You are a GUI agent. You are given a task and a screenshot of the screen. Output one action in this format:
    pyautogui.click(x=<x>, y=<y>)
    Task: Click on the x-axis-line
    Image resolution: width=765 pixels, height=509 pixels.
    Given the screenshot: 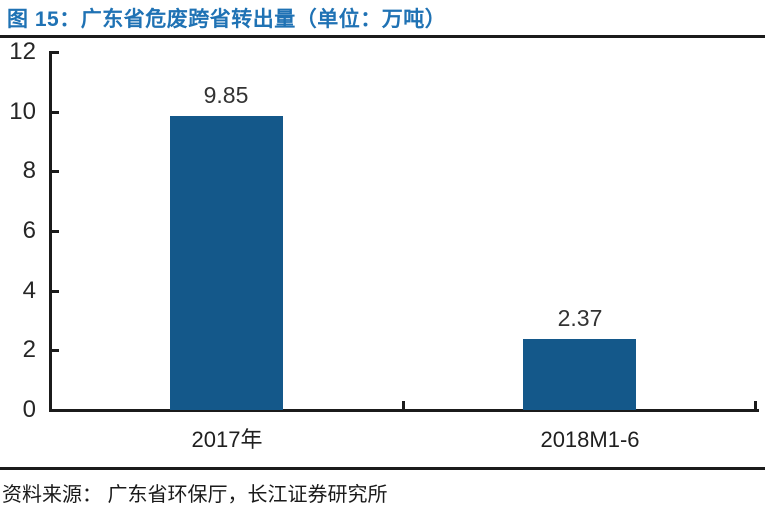 What is the action you would take?
    pyautogui.click(x=404, y=410)
    